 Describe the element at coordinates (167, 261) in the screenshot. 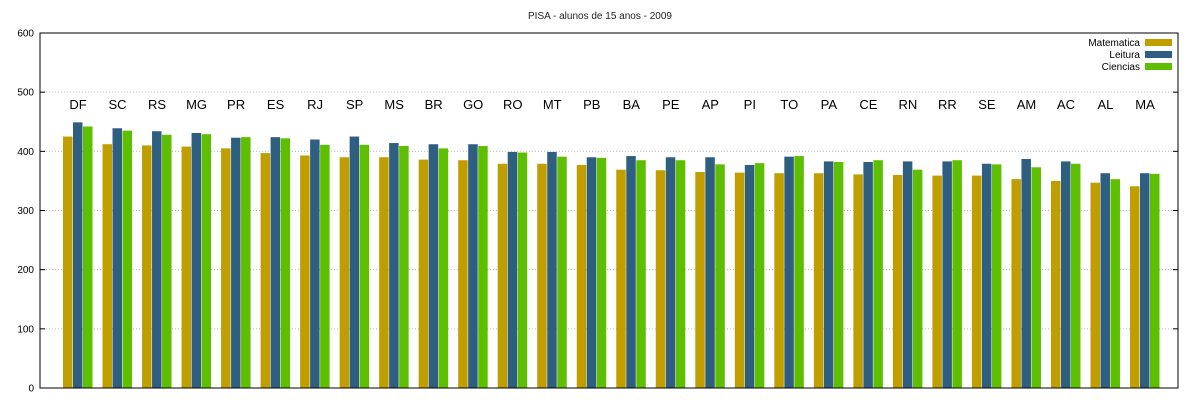

I see `bar-ciencias-rs` at that location.